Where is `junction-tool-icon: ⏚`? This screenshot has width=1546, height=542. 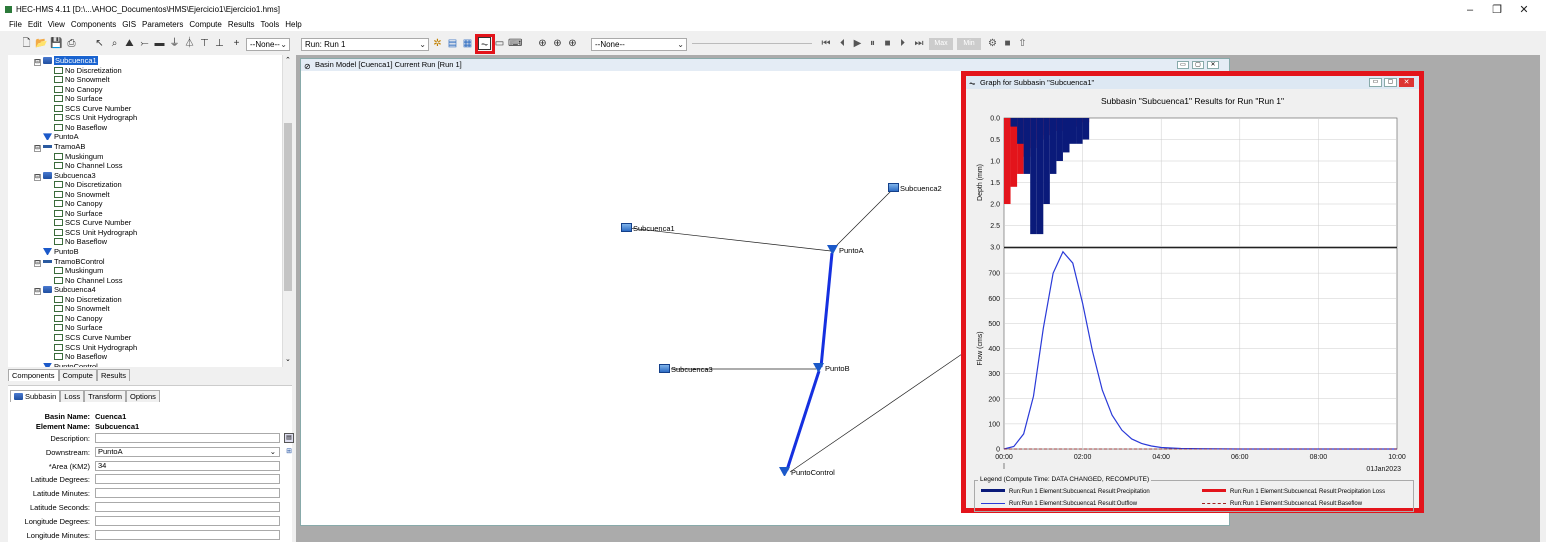 junction-tool-icon: ⏚ is located at coordinates (174, 43).